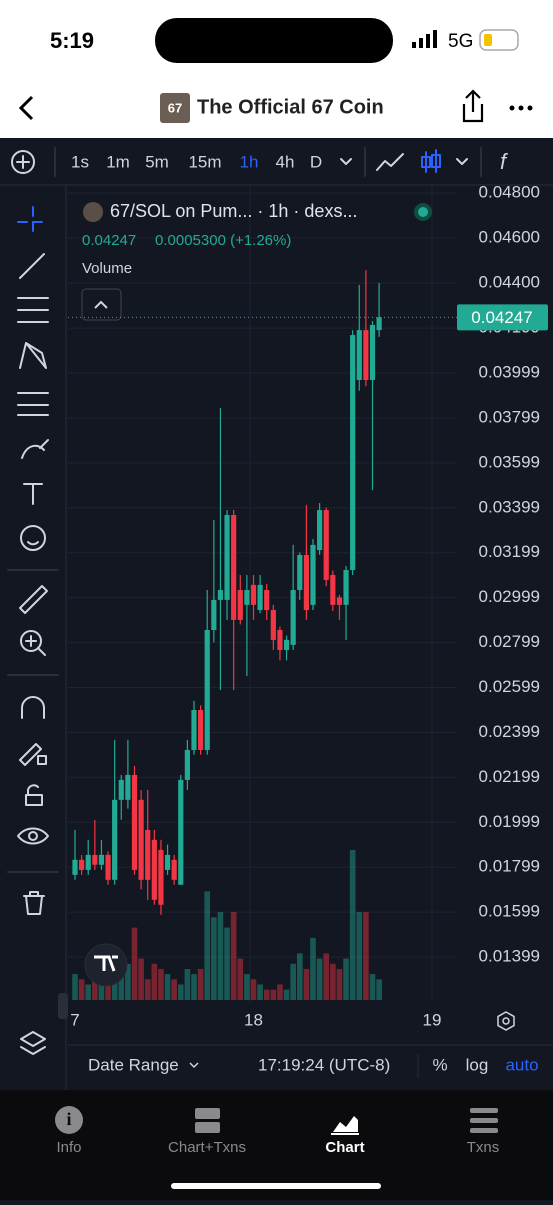 The image size is (553, 1205). Describe the element at coordinates (33, 630) in the screenshot. I see `drawing-tools` at that location.